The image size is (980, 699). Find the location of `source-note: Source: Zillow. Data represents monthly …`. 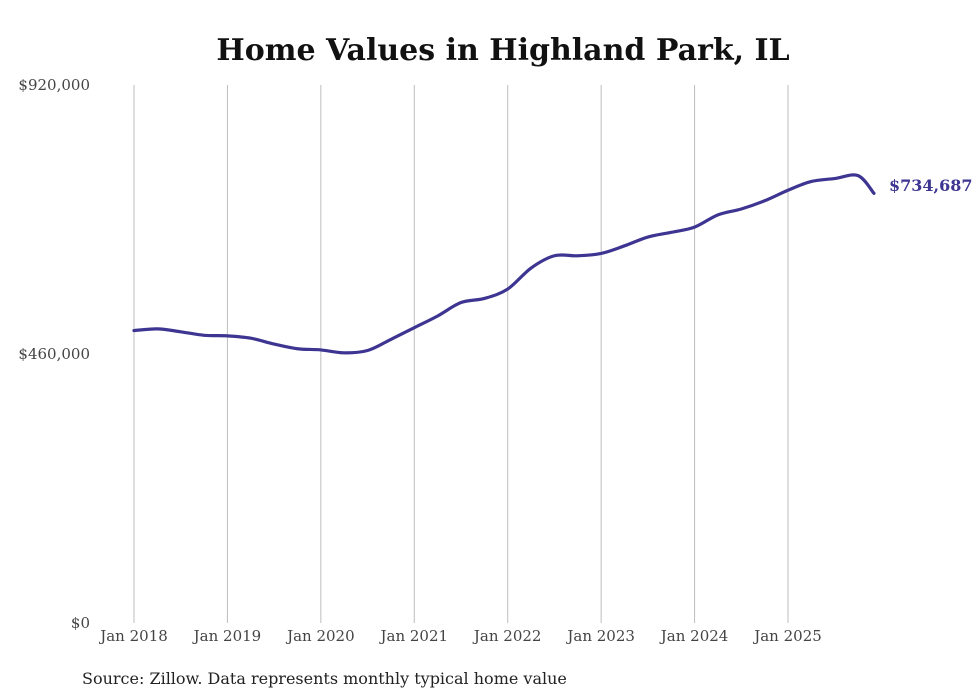

source-note: Source: Zillow. Data represents monthly … is located at coordinates (324, 678).